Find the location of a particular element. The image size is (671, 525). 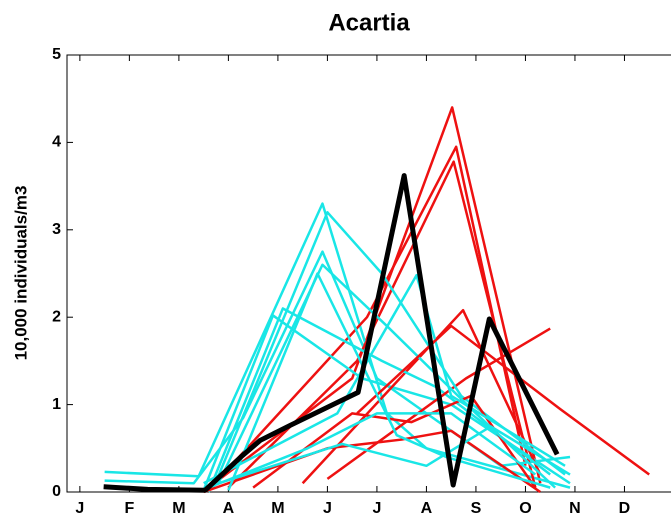

x-tick-label: O is located at coordinates (525, 508).